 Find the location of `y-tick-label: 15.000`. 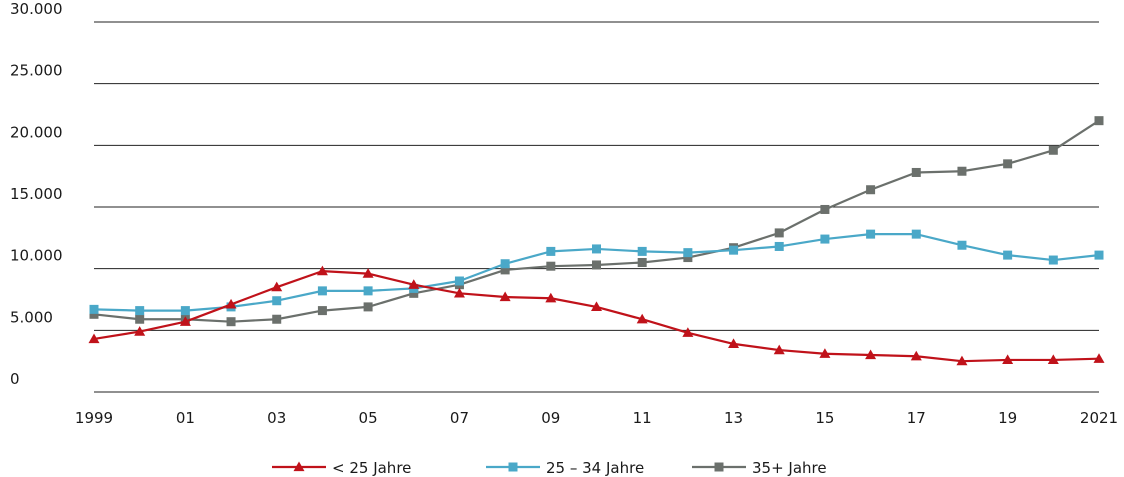

y-tick-label: 15.000 is located at coordinates (36, 194).